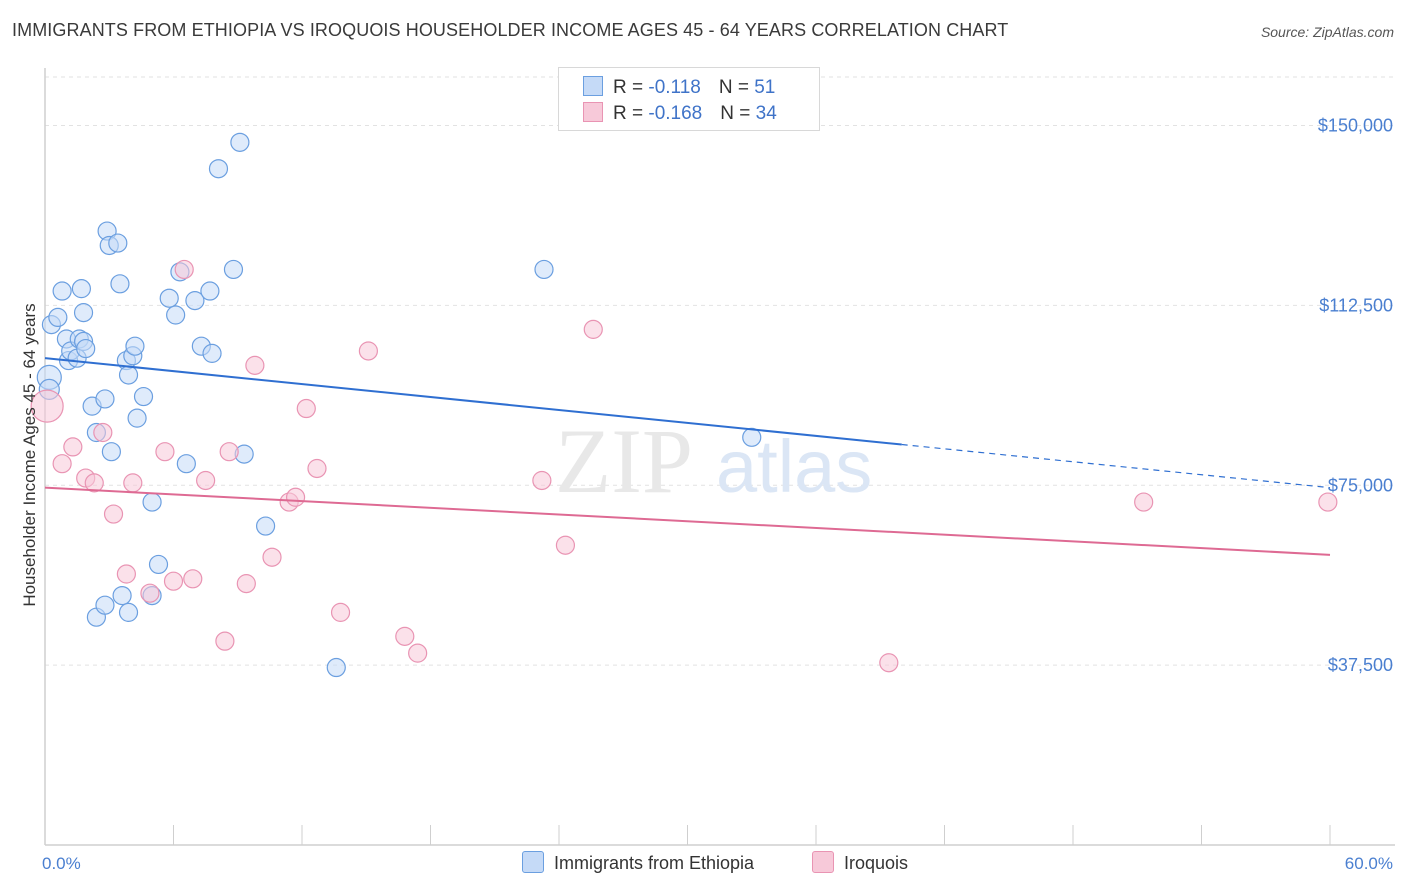 This screenshot has width=1406, height=892. I want to click on x-tick-label: 0.0%, so click(61, 863).